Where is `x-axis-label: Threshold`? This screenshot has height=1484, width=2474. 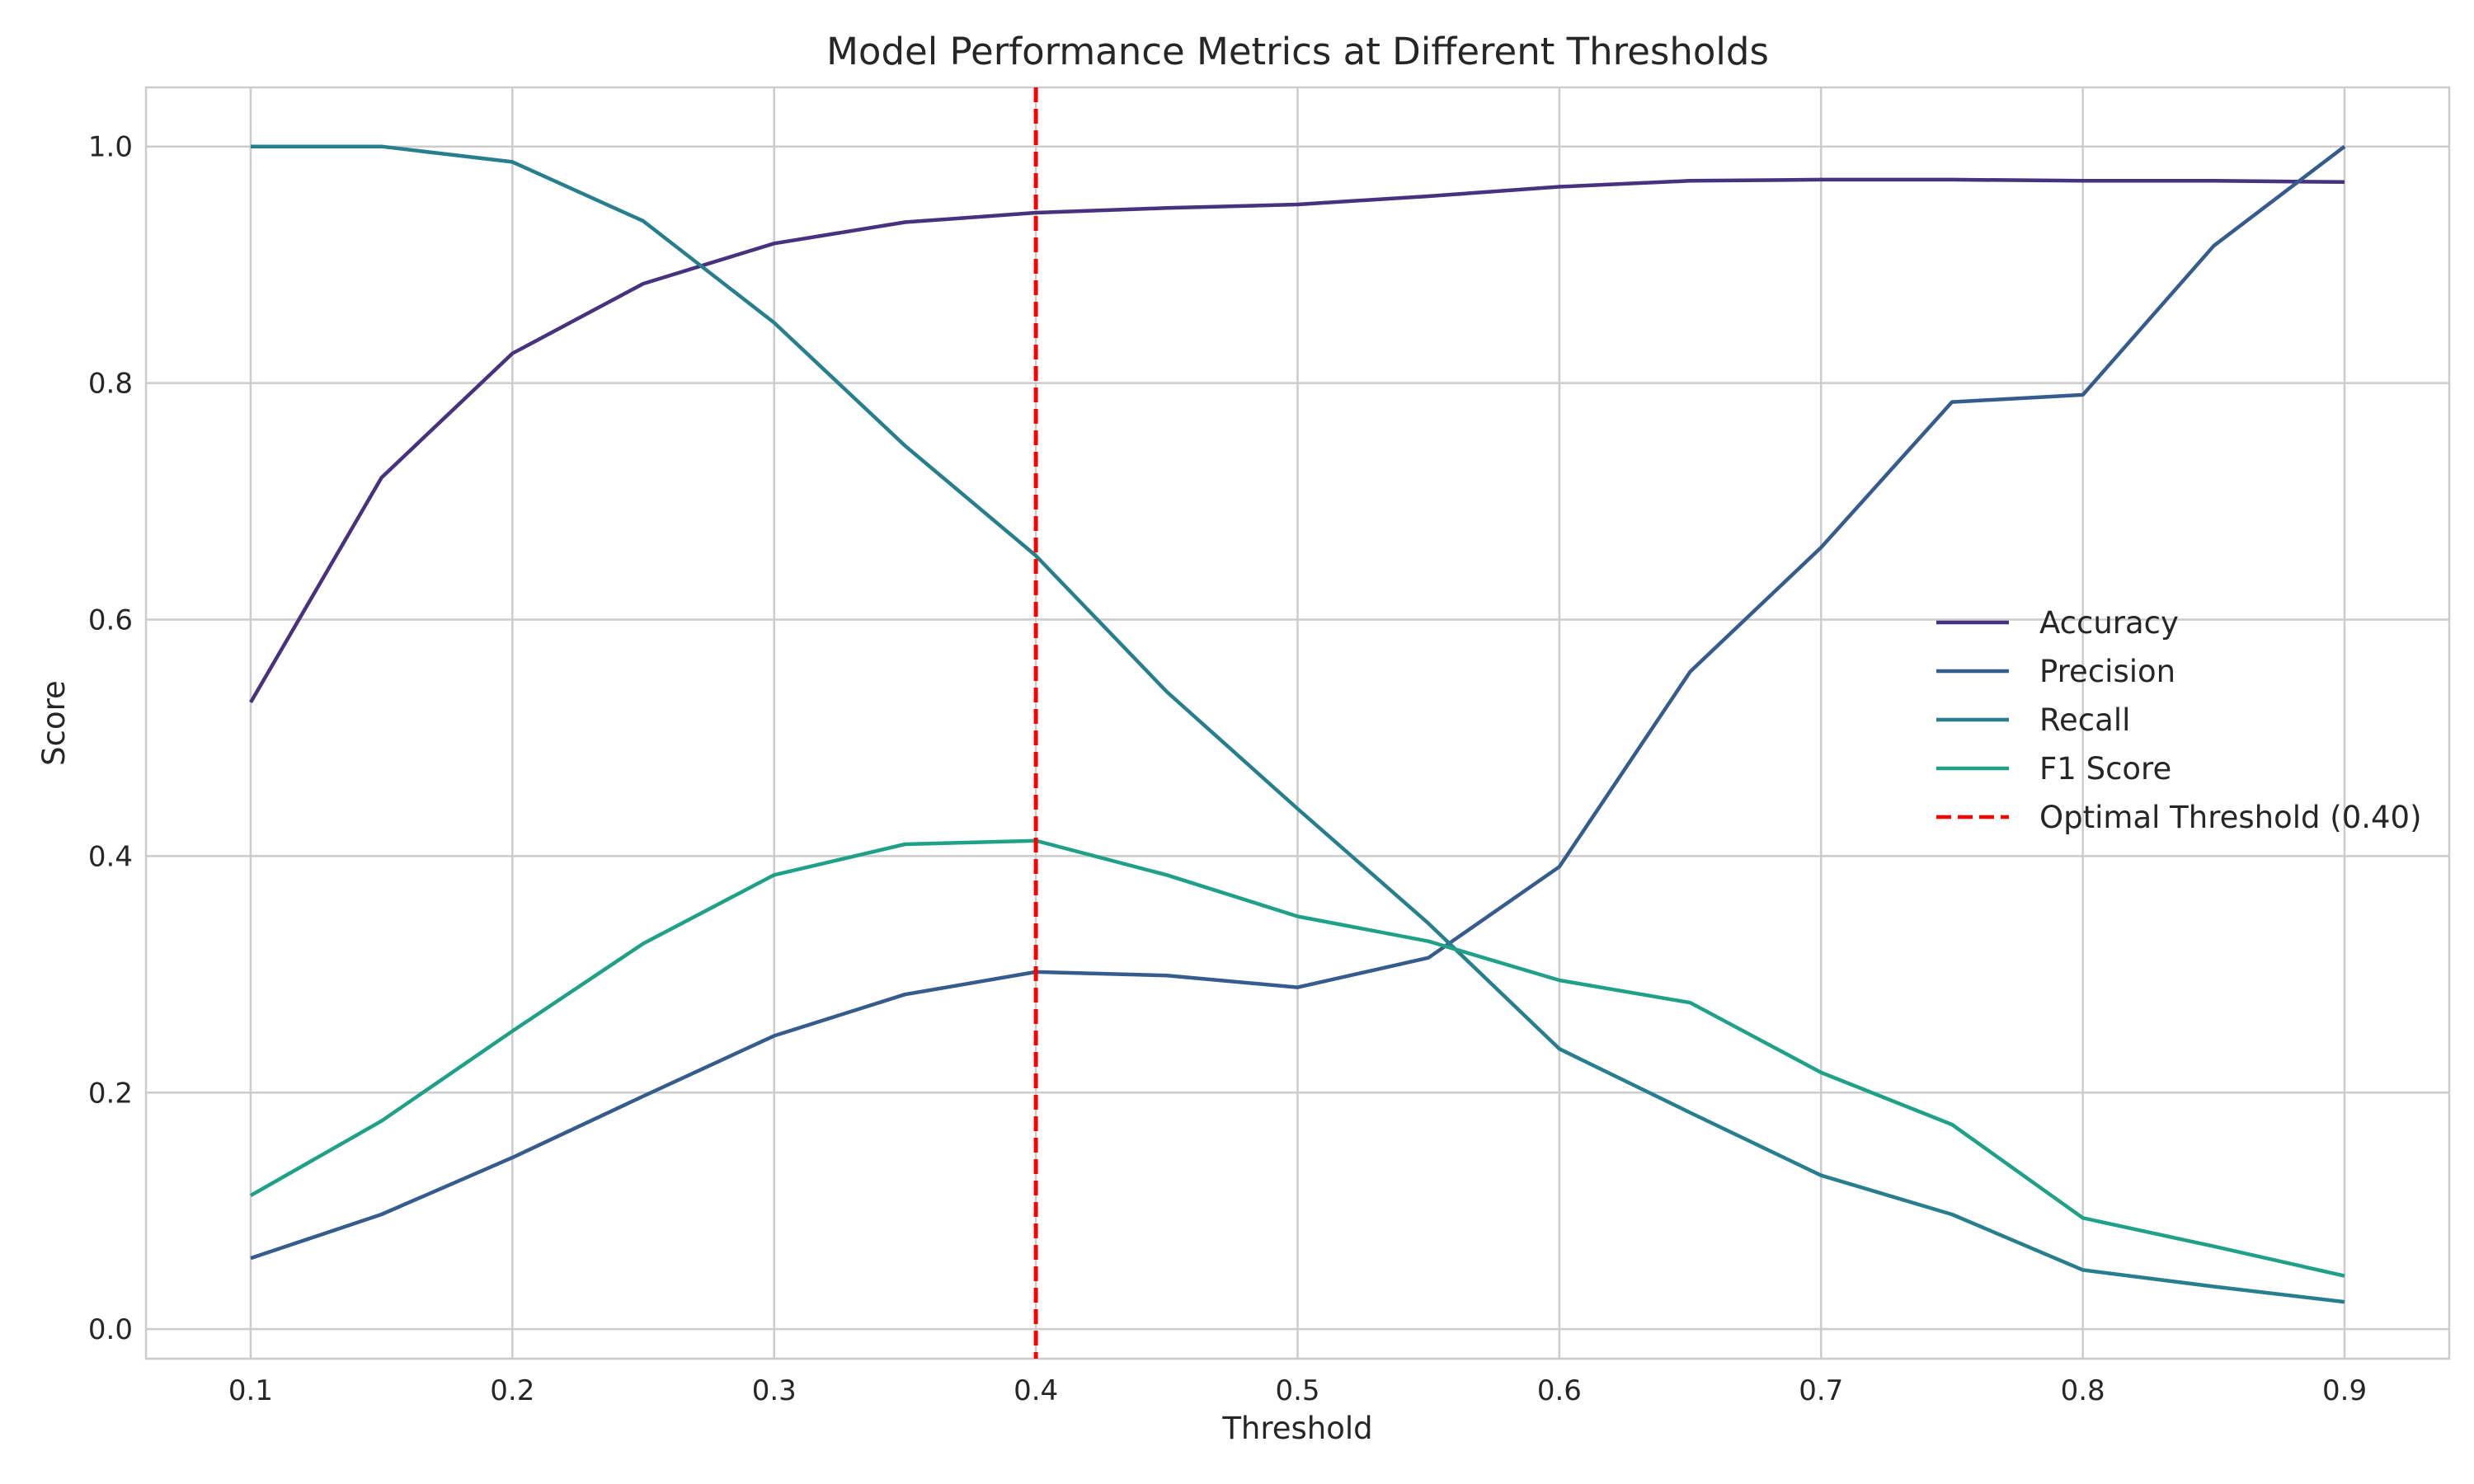 x-axis-label: Threshold is located at coordinates (1296, 1428).